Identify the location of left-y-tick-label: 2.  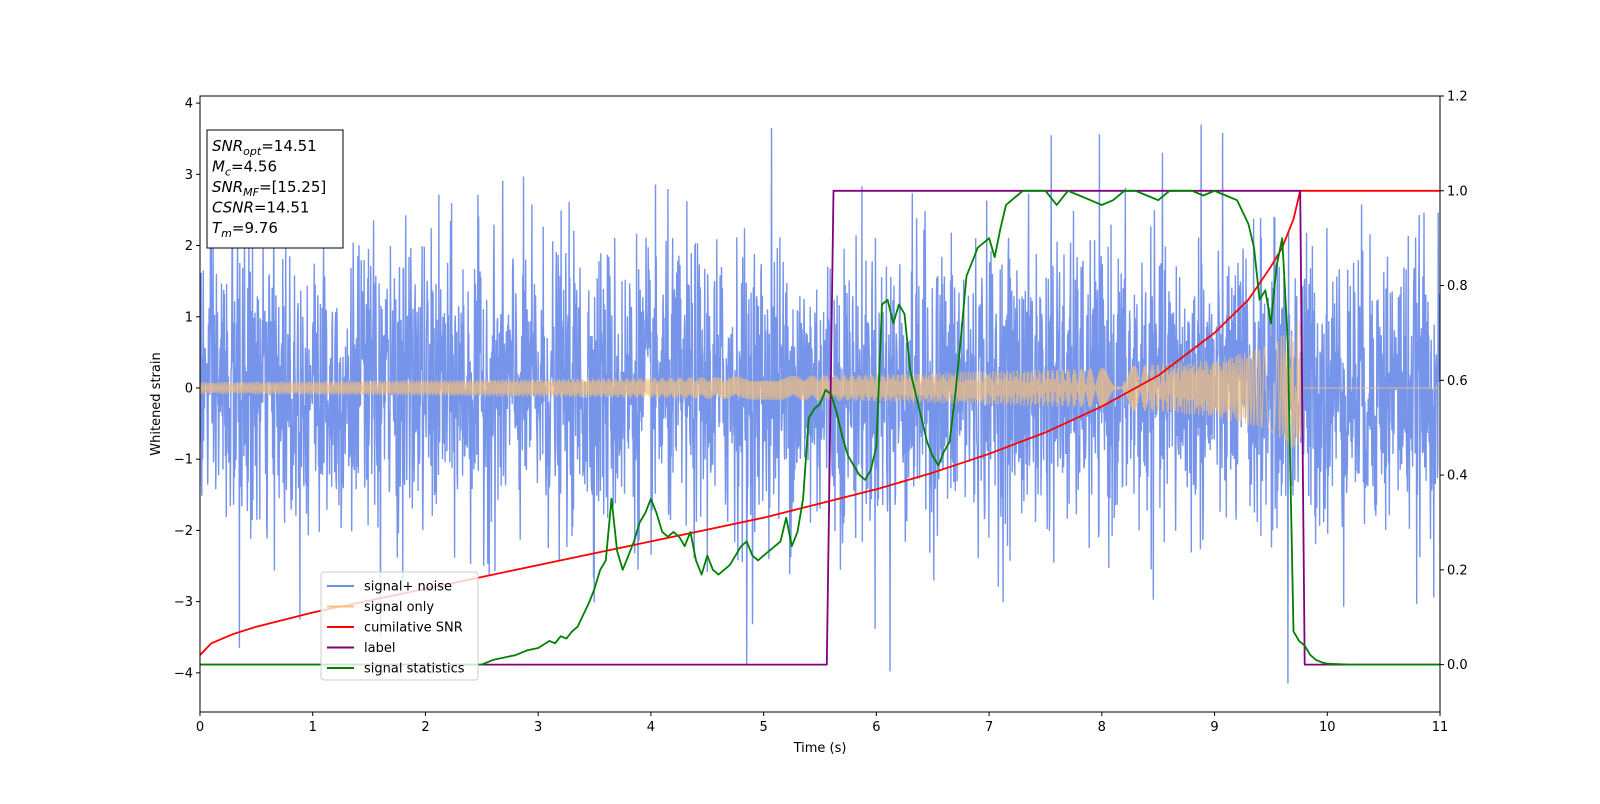
(189, 246).